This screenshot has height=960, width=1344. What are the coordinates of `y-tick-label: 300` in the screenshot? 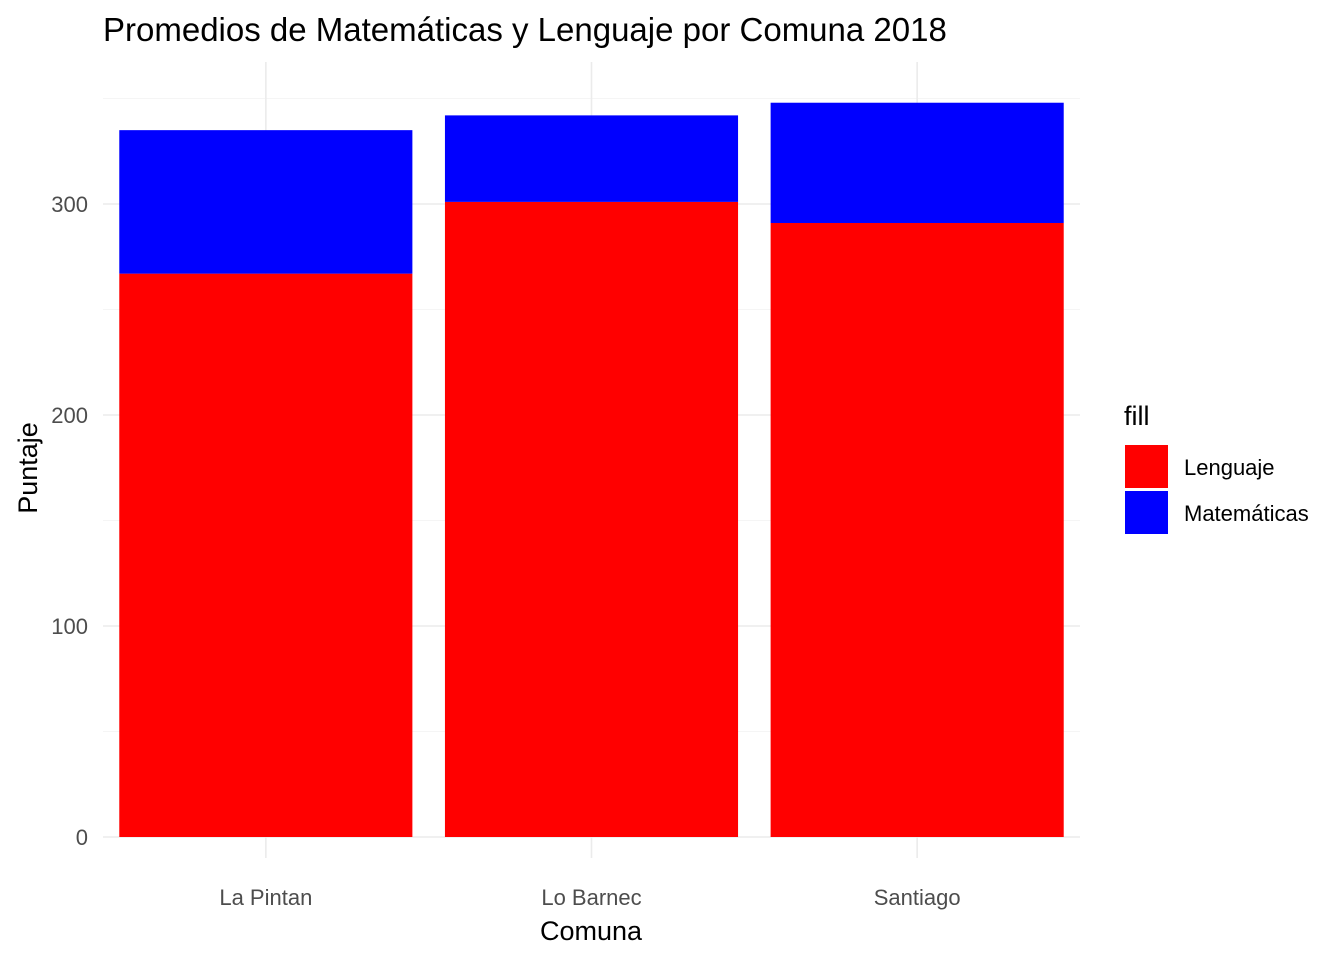 It's located at (69, 204).